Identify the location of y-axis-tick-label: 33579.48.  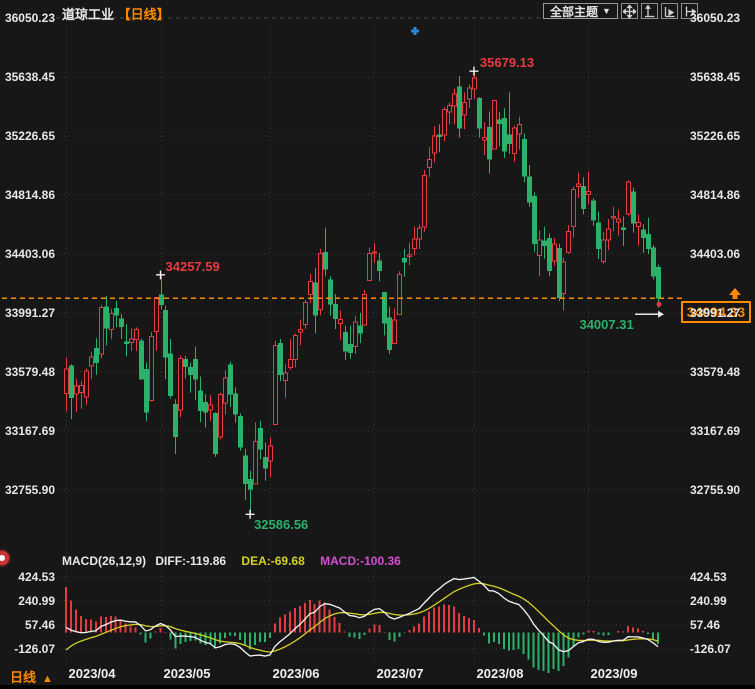
(715, 372).